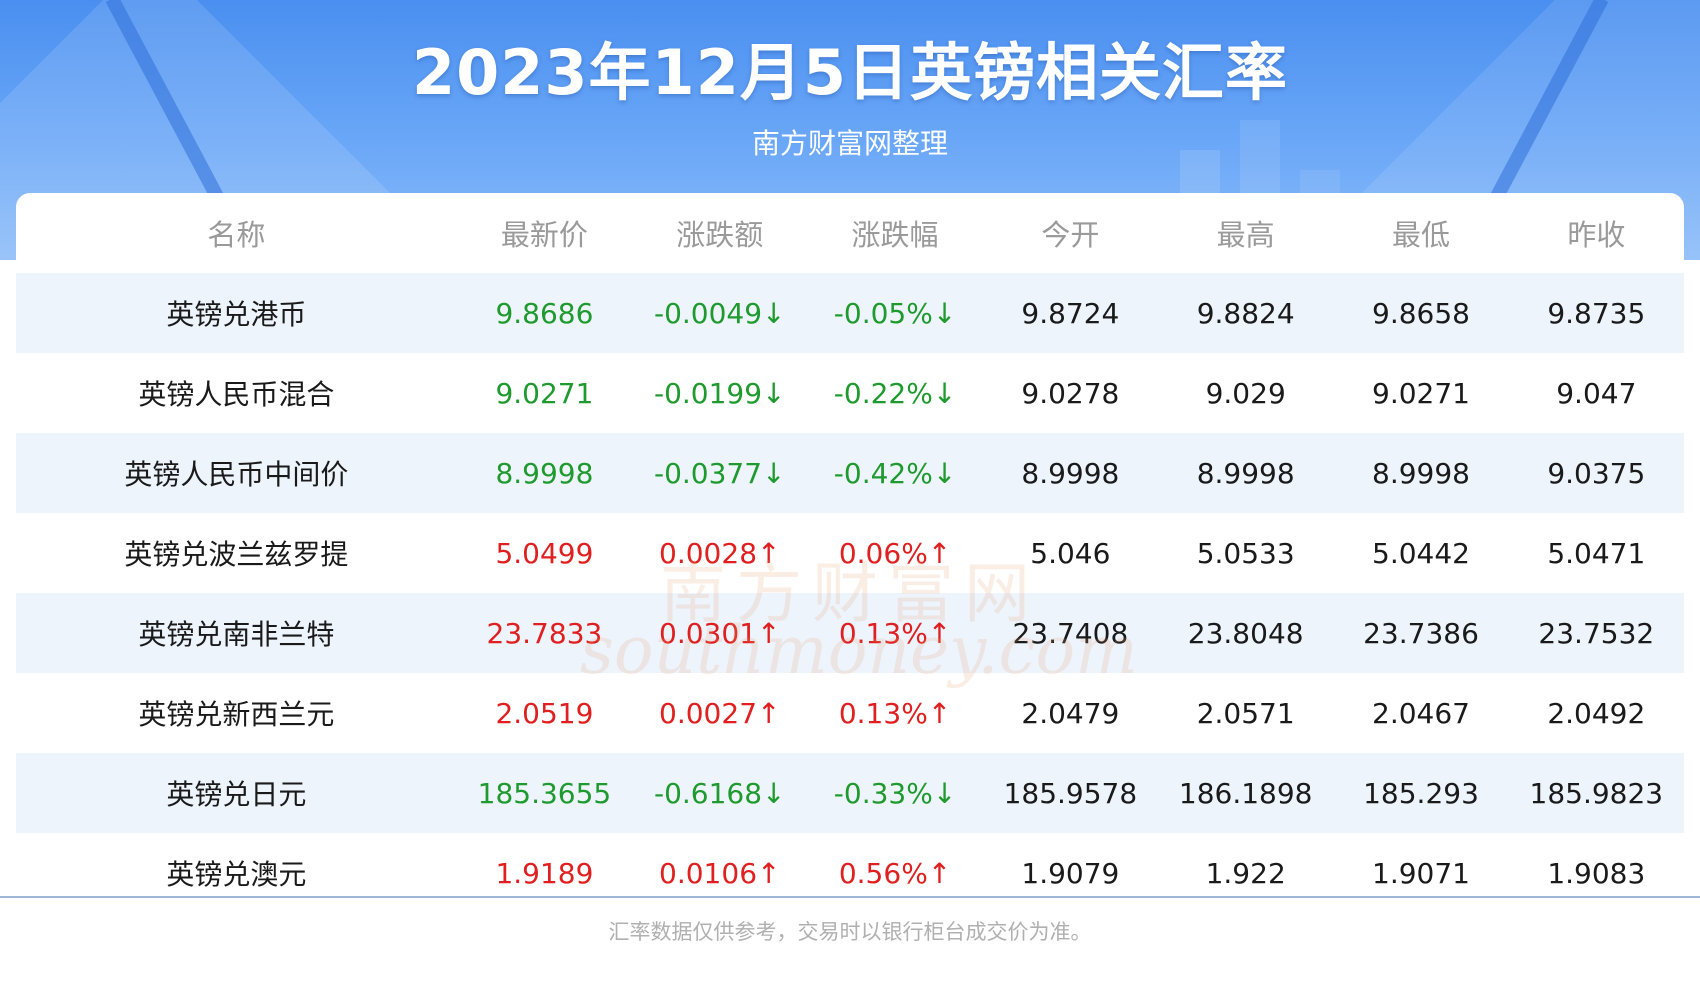 The height and width of the screenshot is (1000, 1700). I want to click on cell-name: 英镑兑波兰兹罗提, so click(236, 553).